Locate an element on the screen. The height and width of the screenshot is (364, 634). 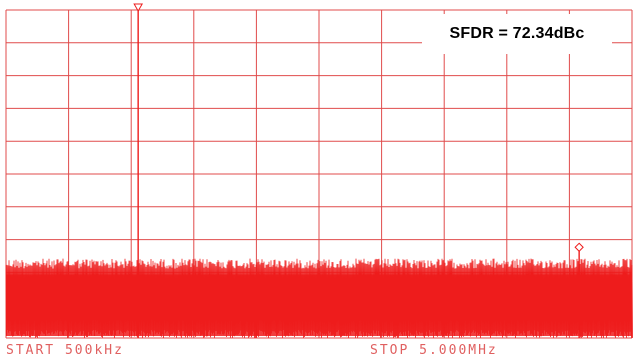
sfdr-label: SFDR = 72.34dBc is located at coordinates (517, 33).